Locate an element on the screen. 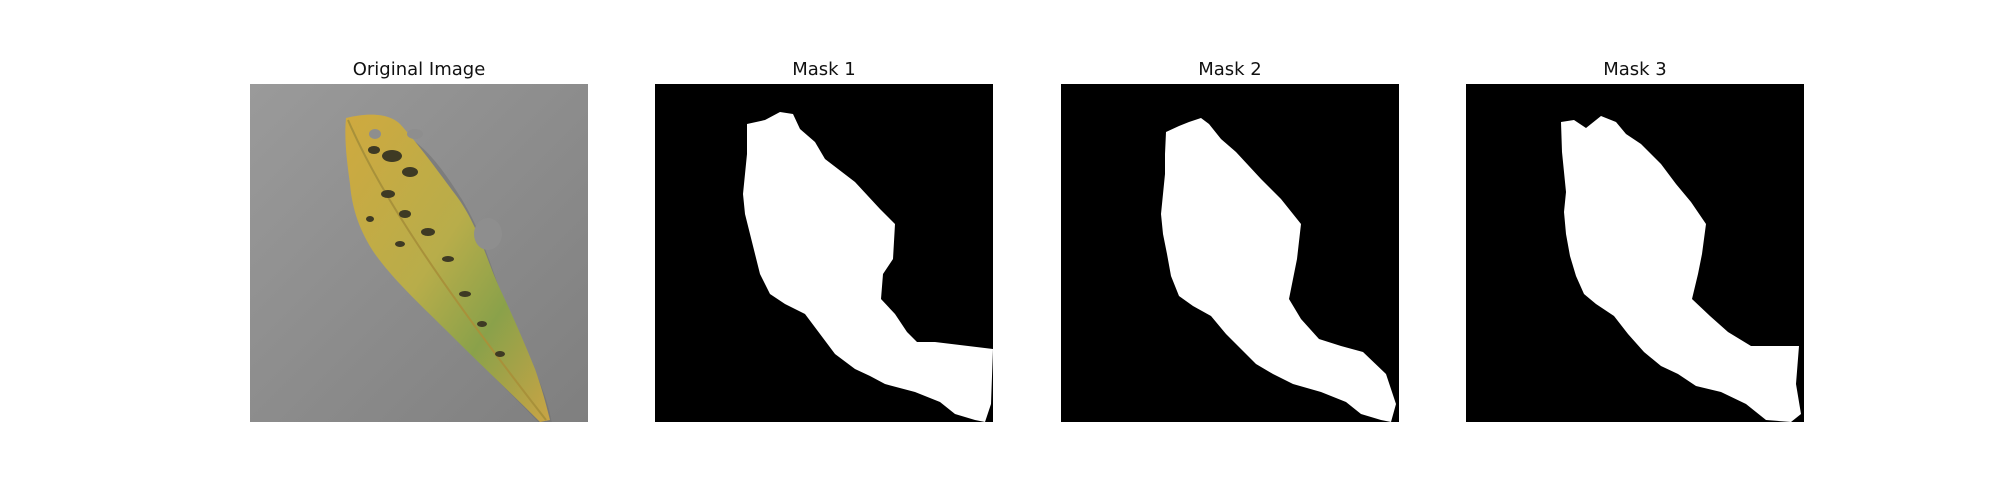  leaf-spots is located at coordinates (435, 251).